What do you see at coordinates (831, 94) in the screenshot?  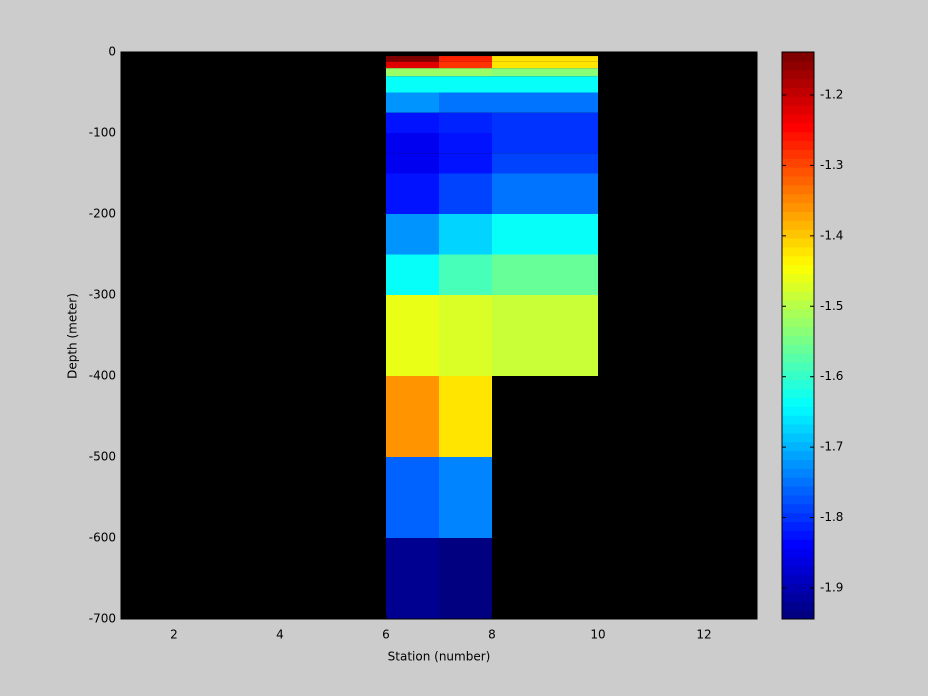 I see `colorbar-tick-label: -1.2` at bounding box center [831, 94].